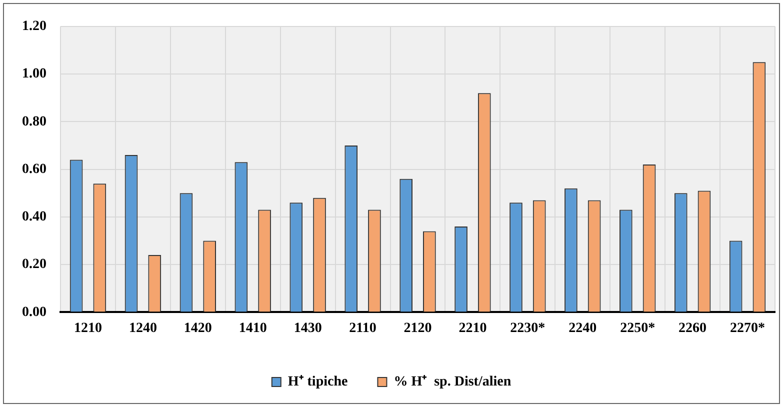 The width and height of the screenshot is (783, 407). What do you see at coordinates (252, 328) in the screenshot?
I see `x-tick-label: 1410` at bounding box center [252, 328].